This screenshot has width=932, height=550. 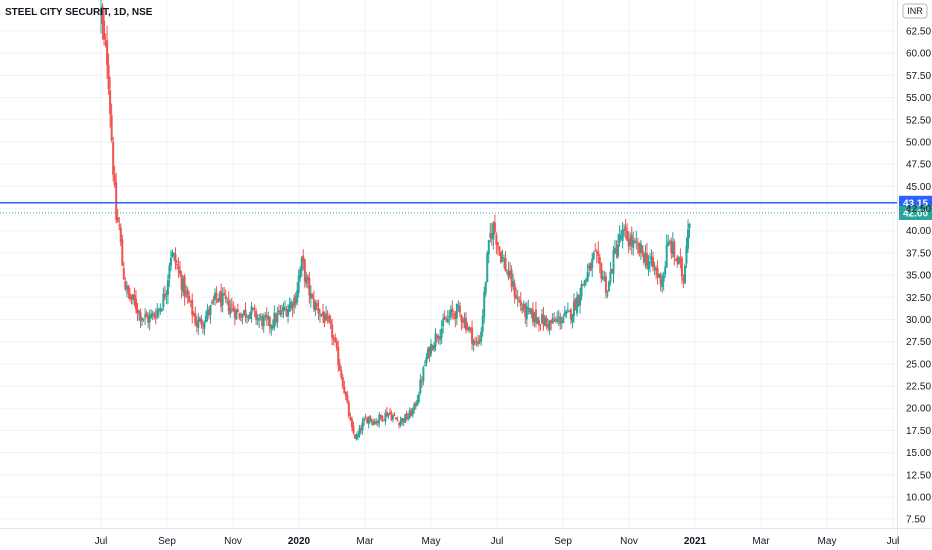 What do you see at coordinates (915, 11) in the screenshot?
I see `currency-label: INR` at bounding box center [915, 11].